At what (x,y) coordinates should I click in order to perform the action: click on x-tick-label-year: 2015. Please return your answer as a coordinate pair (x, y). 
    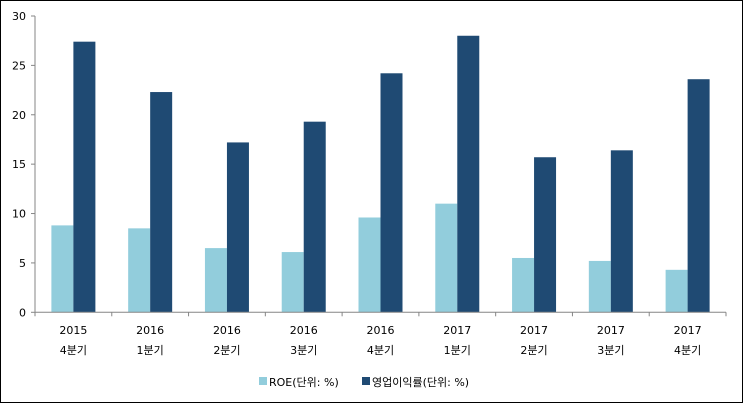
    Looking at the image, I should click on (73, 330).